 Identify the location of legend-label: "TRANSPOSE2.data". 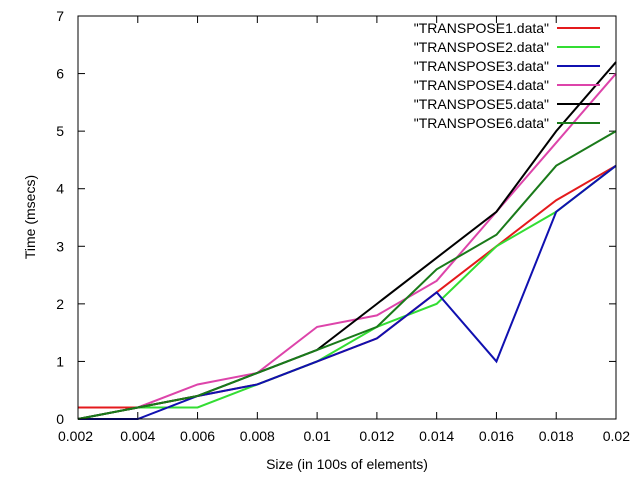
(481, 47).